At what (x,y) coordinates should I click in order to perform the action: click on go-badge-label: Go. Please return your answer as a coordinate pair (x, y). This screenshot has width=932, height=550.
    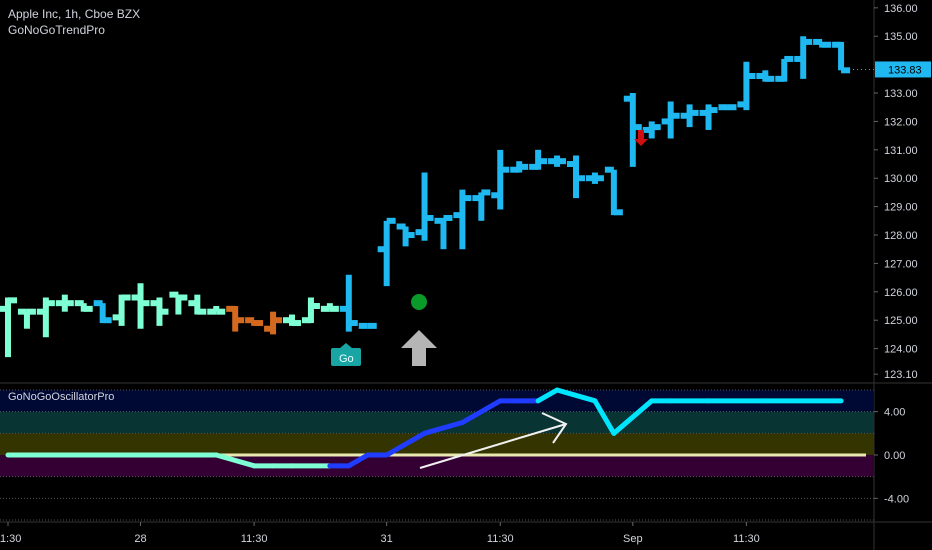
    Looking at the image, I should click on (346, 359).